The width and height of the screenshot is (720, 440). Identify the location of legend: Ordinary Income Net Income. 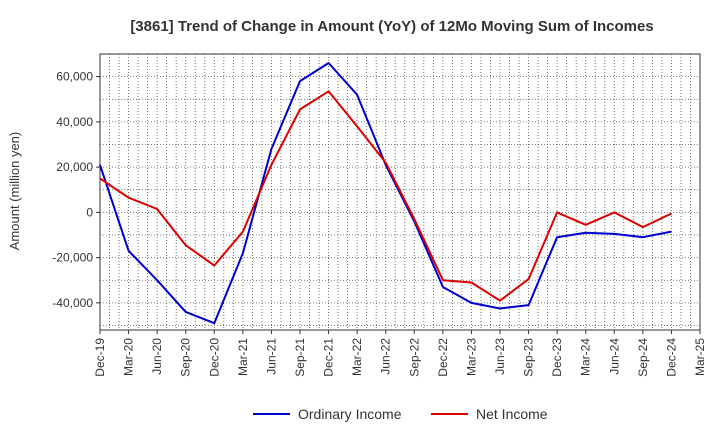
(400, 414).